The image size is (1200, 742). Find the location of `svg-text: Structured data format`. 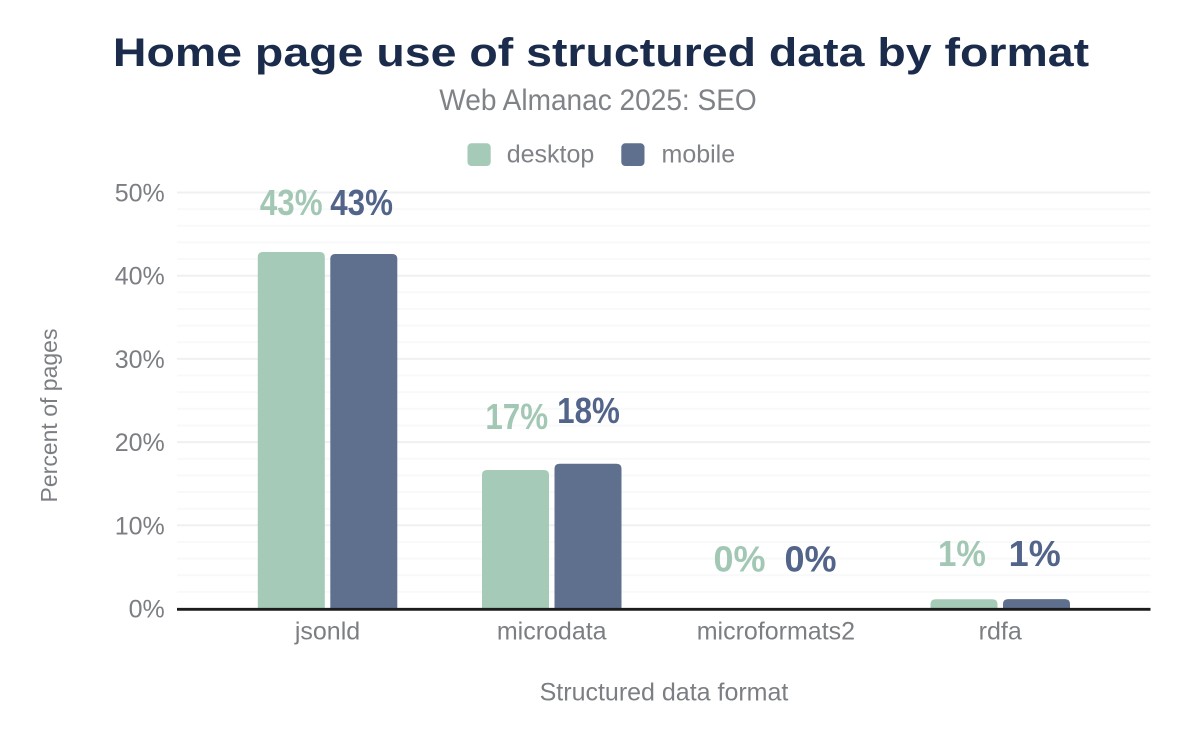

svg-text: Structured data format is located at coordinates (664, 693).